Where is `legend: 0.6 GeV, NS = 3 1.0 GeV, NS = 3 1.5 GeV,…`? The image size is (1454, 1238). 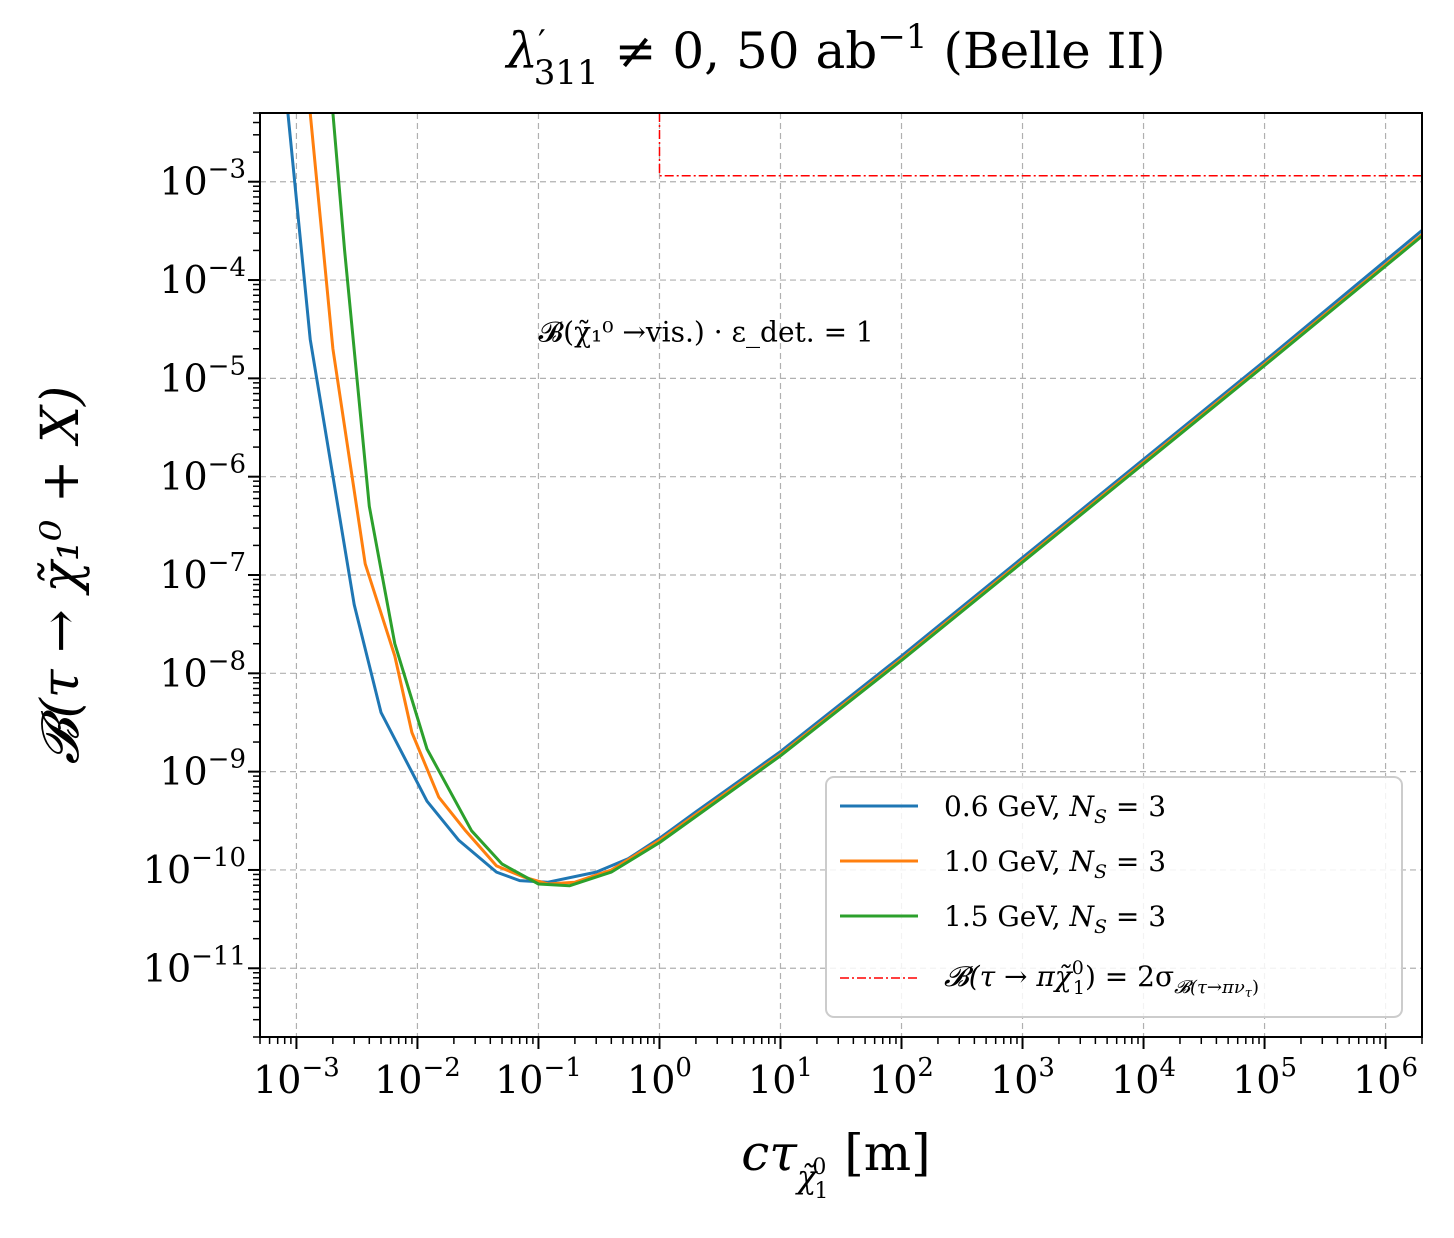 legend: 0.6 GeV, NS = 3 1.0 GeV, NS = 3 1.5 GeV,… is located at coordinates (1114, 897).